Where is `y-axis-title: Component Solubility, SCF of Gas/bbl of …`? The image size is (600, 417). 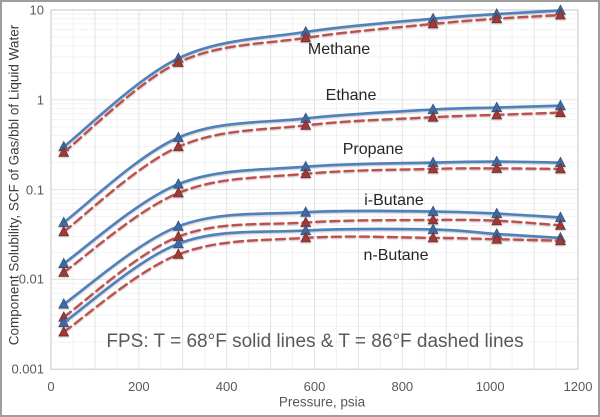
y-axis-title: Component Solubility, SCF of Gas/bbl of … is located at coordinates (14, 185).